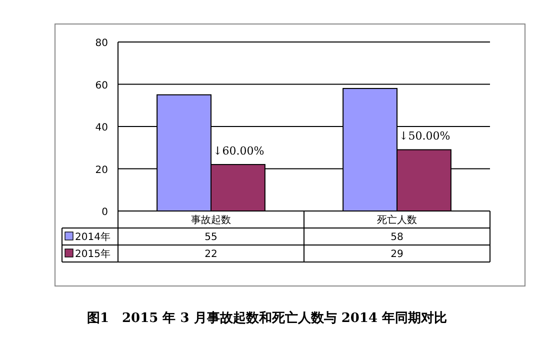 The image size is (535, 338). I want to click on y-tick-label: 40, so click(101, 128).